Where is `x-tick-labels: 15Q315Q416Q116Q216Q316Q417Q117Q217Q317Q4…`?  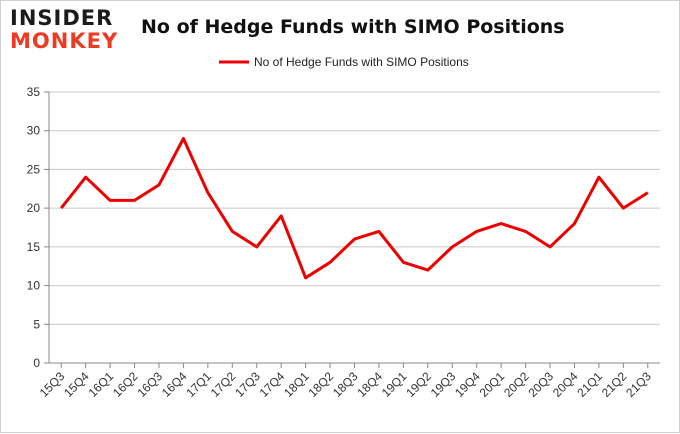
x-tick-labels: 15Q315Q416Q116Q216Q316Q417Q117Q217Q317Q4… is located at coordinates (345, 384).